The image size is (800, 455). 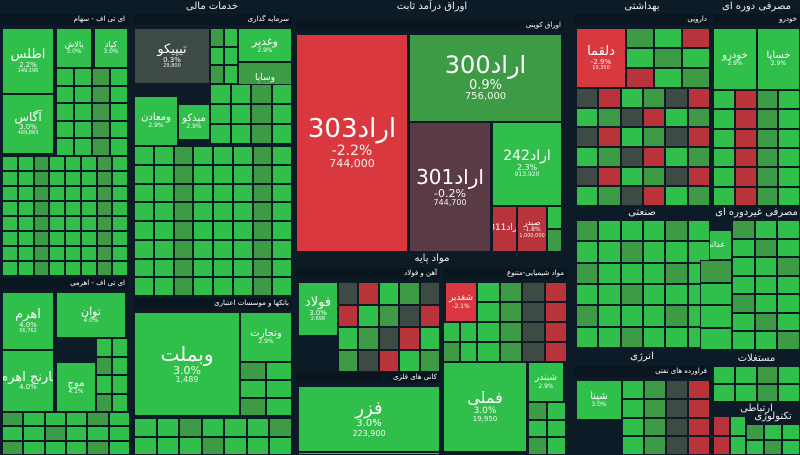 What do you see at coordinates (172, 56) in the screenshot?
I see `treemap-tile: تیپیکو 0.3% 29,800` at bounding box center [172, 56].